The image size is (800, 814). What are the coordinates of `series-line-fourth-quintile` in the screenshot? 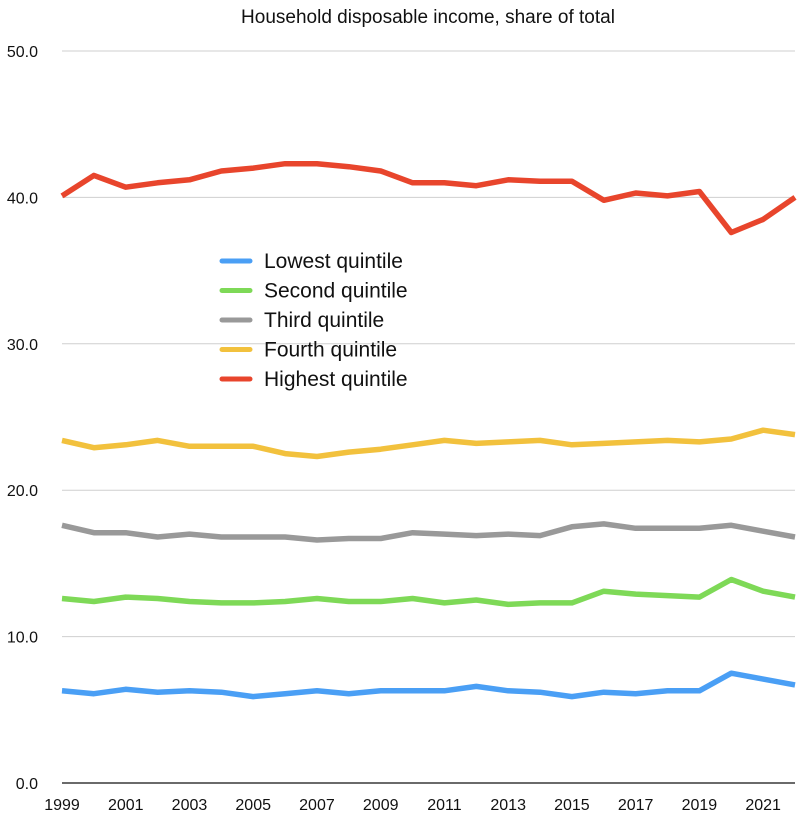 It's located at (428, 443).